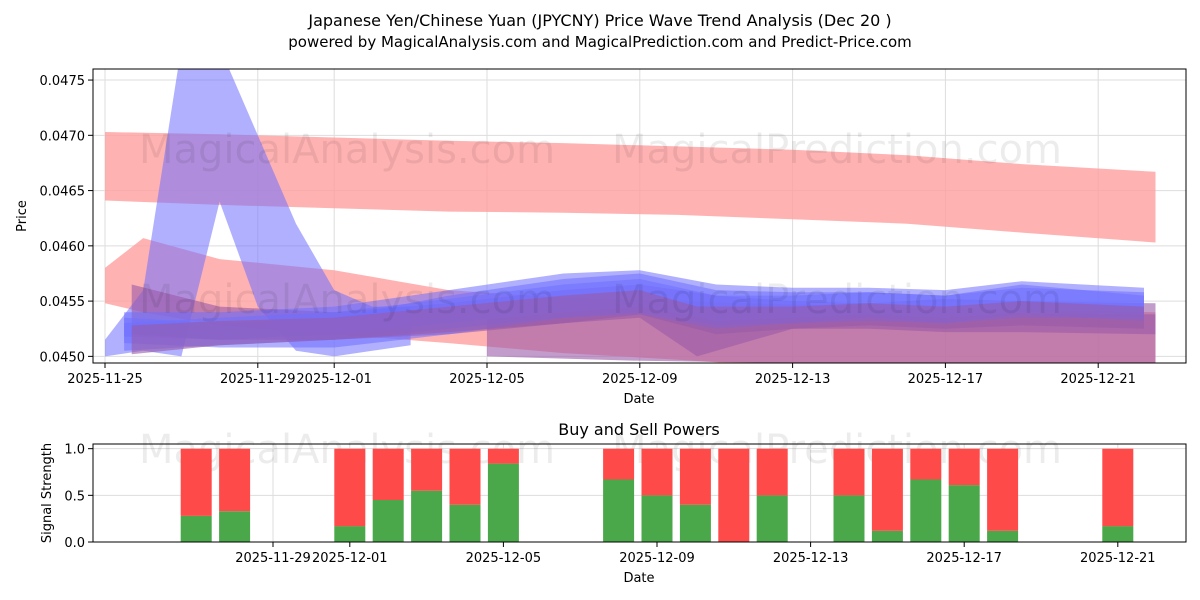 The width and height of the screenshot is (1200, 600). I want to click on price-x-tick-label: 2025-12-09, so click(640, 379).